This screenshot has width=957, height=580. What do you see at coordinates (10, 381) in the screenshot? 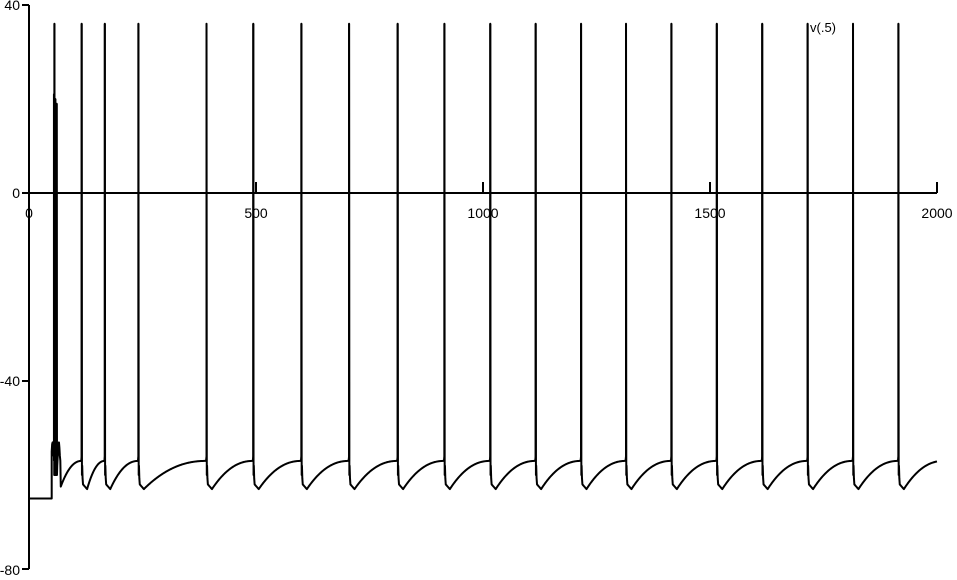
I see `y-tick-label: -40` at bounding box center [10, 381].